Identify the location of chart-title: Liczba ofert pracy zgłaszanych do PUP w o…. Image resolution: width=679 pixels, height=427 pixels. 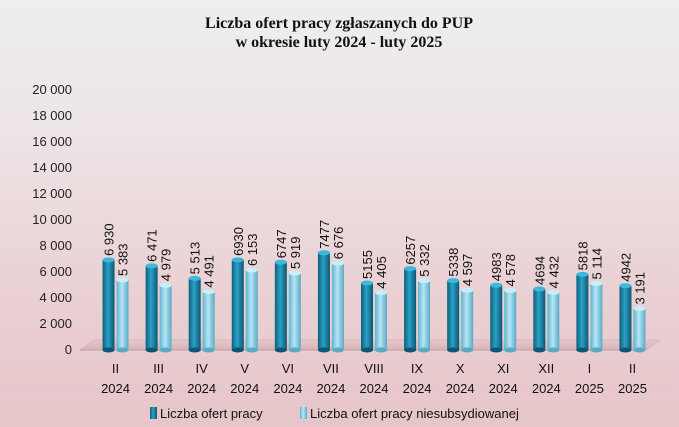
(339, 33).